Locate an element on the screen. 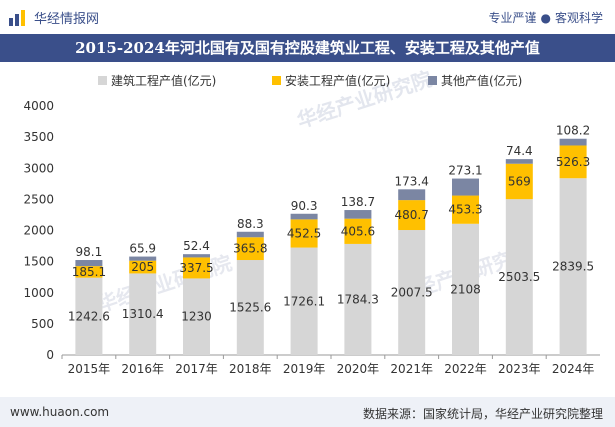 The height and width of the screenshot is (427, 615). brand-name: 华经情报网 is located at coordinates (67, 19).